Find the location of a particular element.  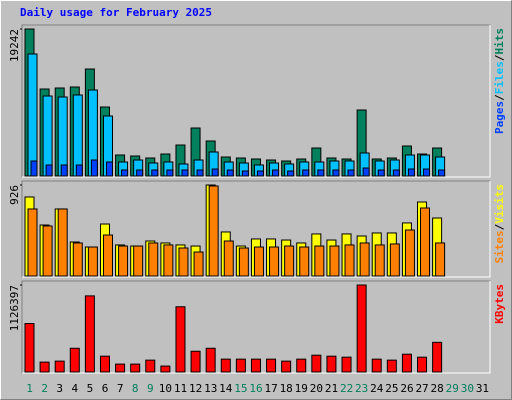

legend: KBytes is located at coordinates (499, 304).